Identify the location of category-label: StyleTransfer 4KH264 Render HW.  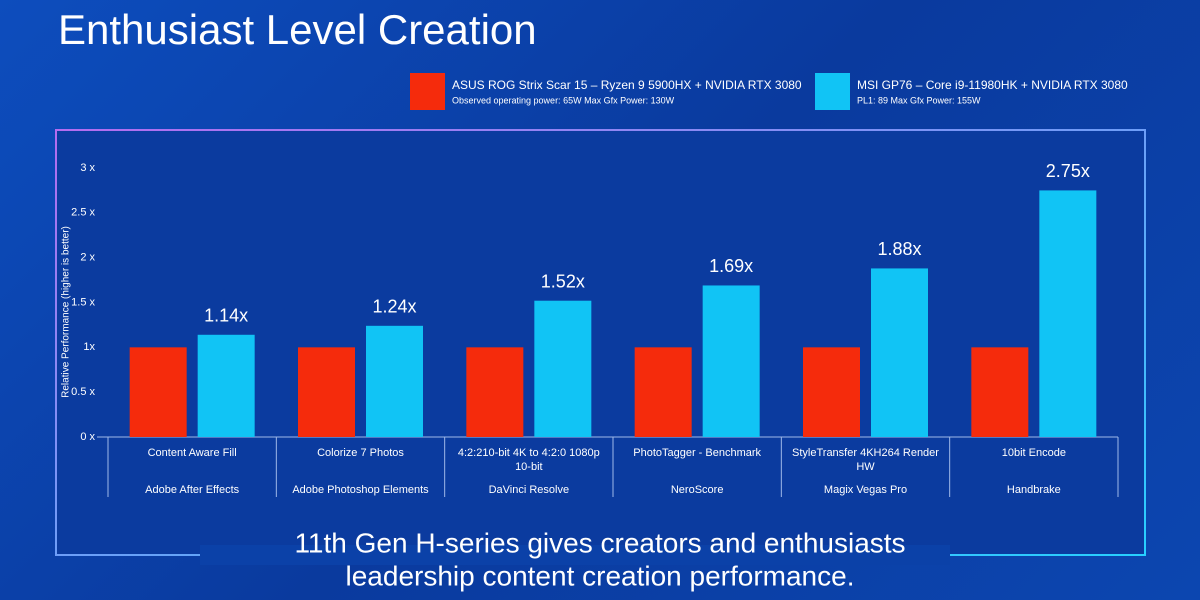
(865, 460).